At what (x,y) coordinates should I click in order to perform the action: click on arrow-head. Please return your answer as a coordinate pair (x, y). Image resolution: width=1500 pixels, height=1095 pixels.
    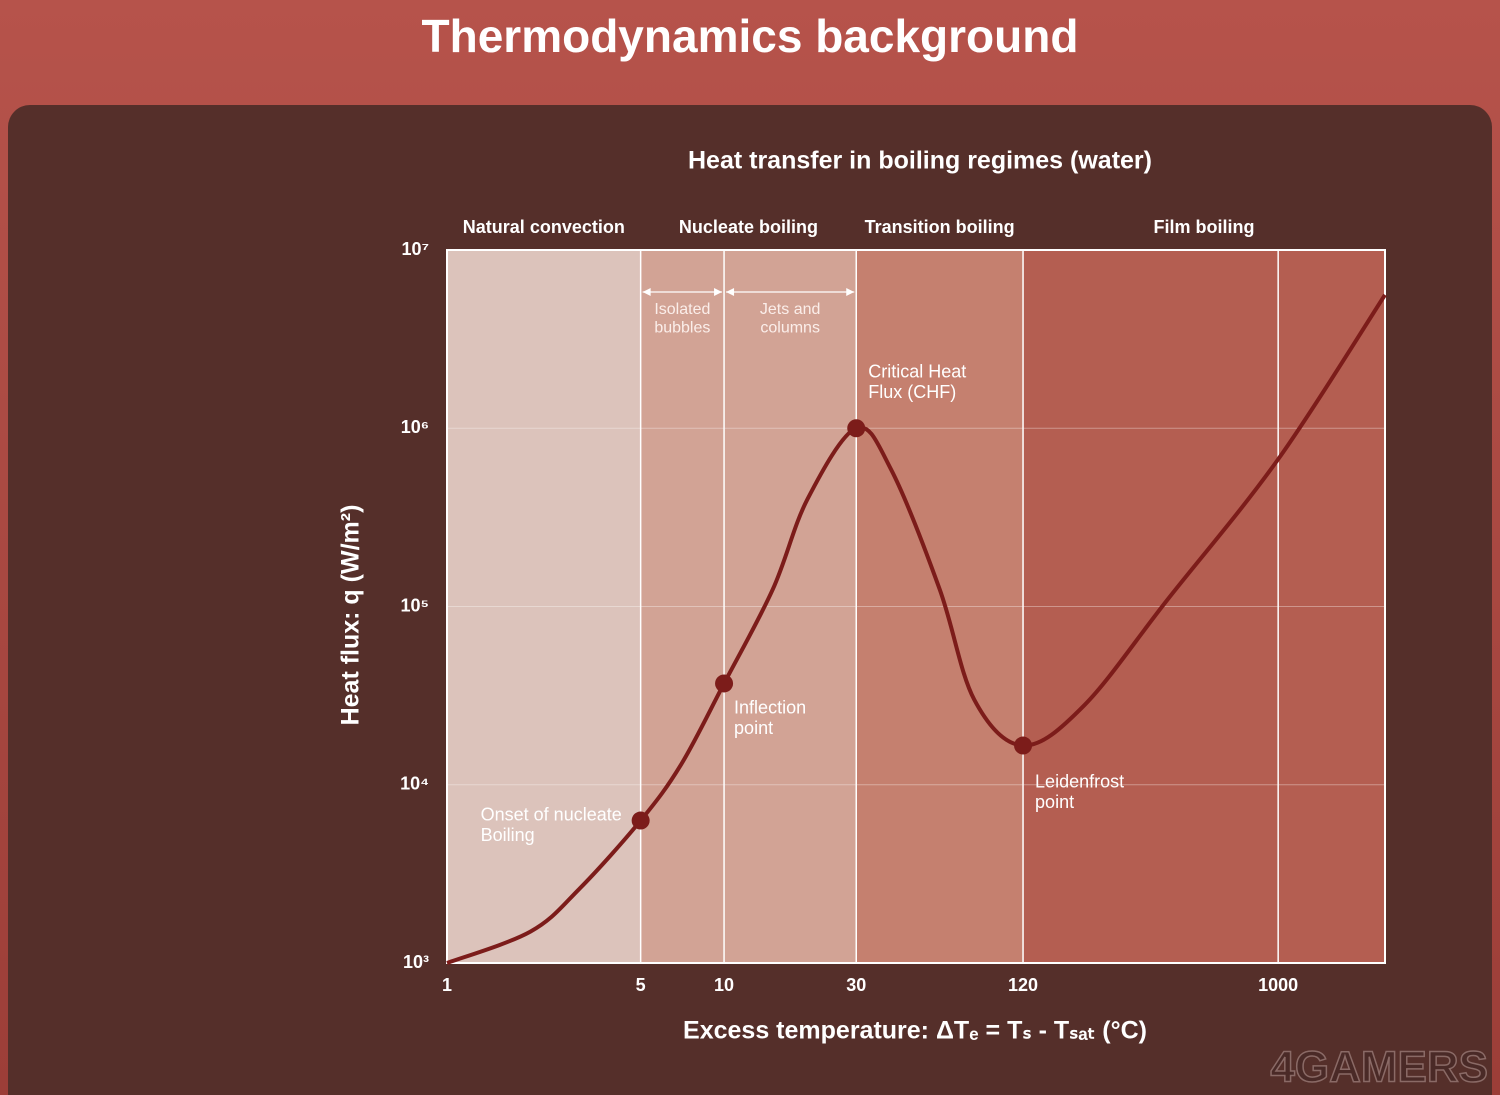
    Looking at the image, I should click on (682, 292).